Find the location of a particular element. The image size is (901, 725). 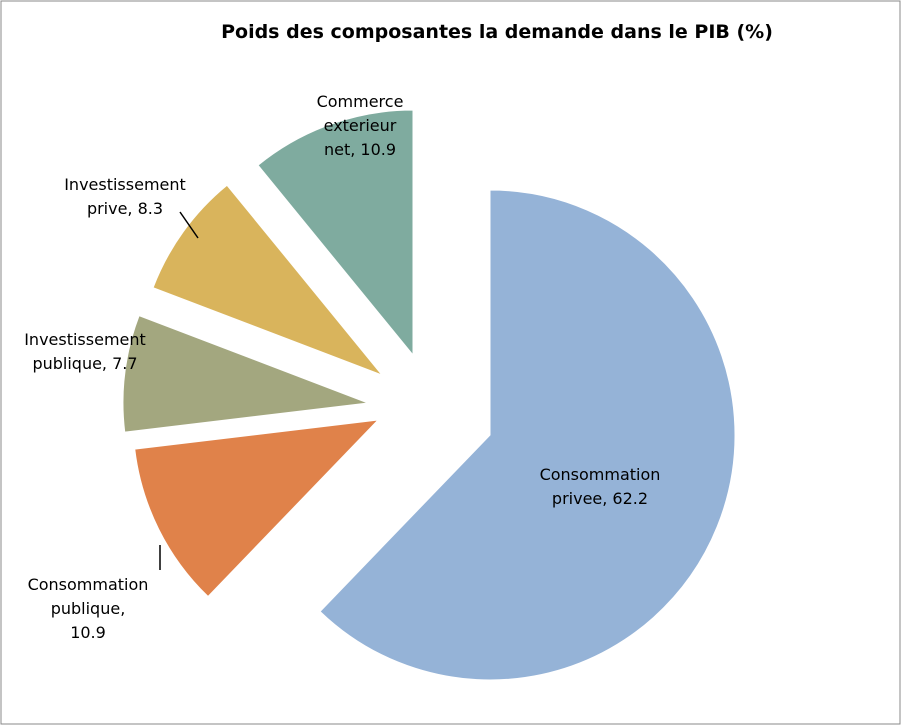

data-label: Consommation privee, 62.2 is located at coordinates (600, 486).